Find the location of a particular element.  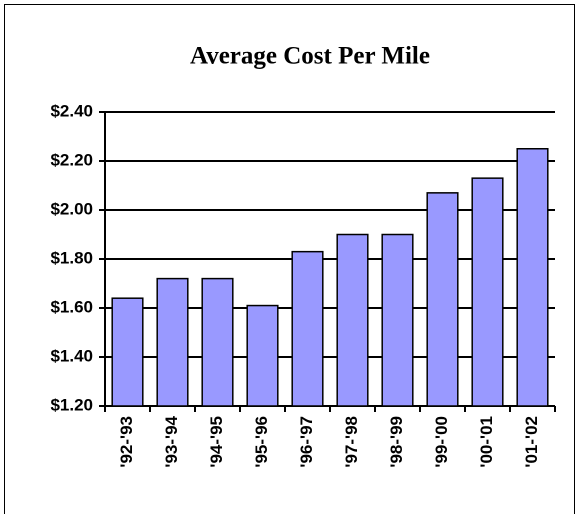

y-tick-label: $1.20 is located at coordinates (71, 404).